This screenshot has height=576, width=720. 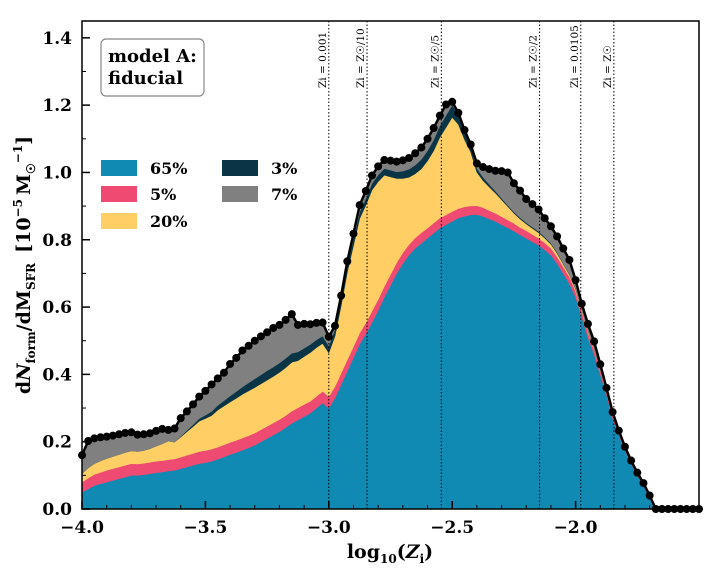 What do you see at coordinates (57, 308) in the screenshot?
I see `y-tick-label: 0.6` at bounding box center [57, 308].